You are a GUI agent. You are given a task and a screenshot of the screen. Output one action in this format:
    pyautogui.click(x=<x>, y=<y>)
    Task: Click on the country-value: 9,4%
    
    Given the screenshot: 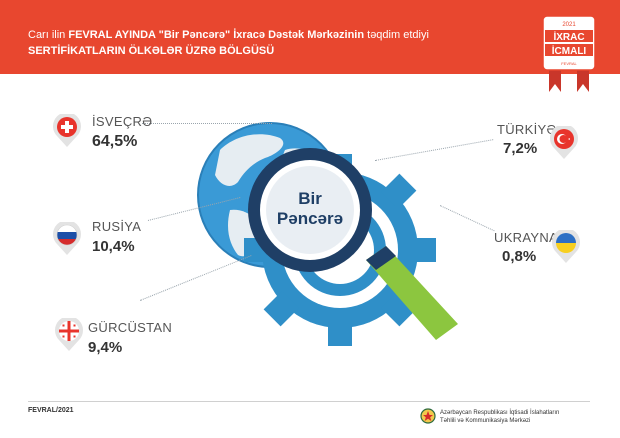 What is the action you would take?
    pyautogui.click(x=105, y=347)
    